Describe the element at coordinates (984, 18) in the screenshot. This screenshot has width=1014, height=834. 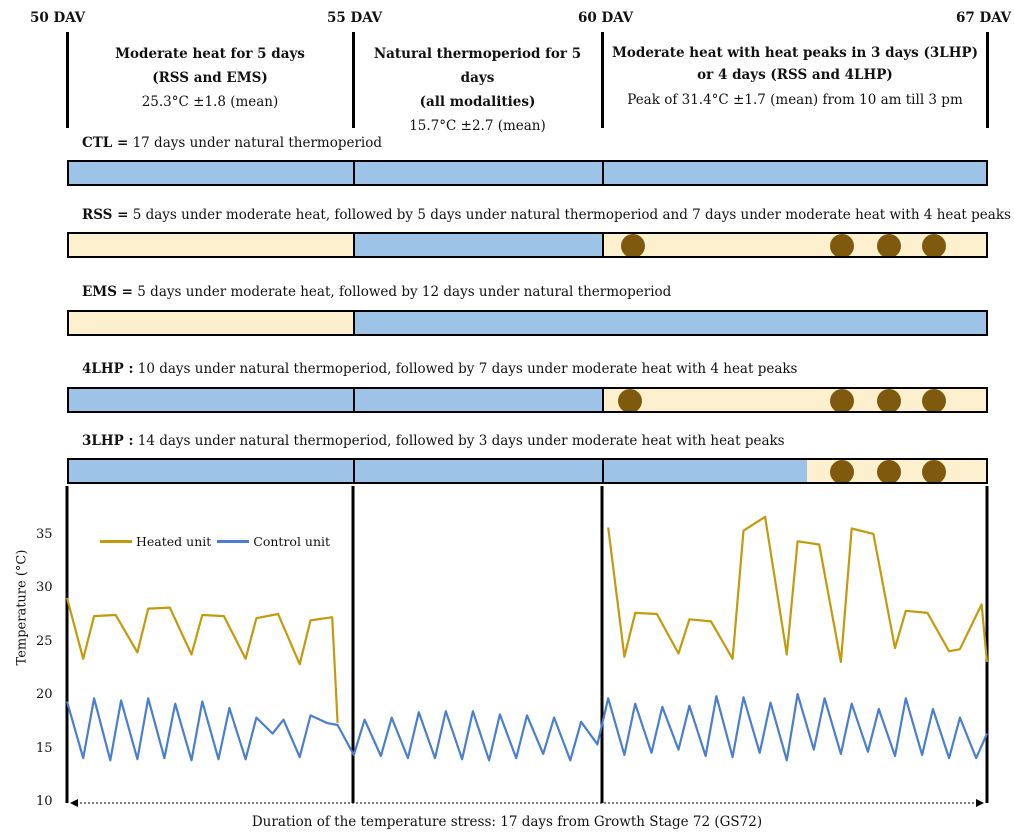
I see `dav-label-67: 67 DAV` at that location.